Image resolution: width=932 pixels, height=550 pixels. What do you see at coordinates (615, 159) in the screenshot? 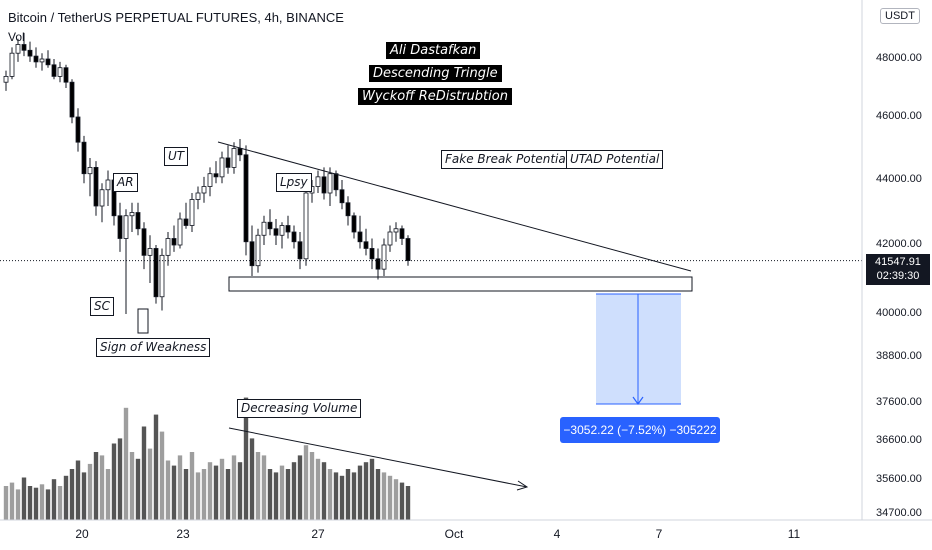
I see `annotation-utad: UTAD Potential` at bounding box center [615, 159].